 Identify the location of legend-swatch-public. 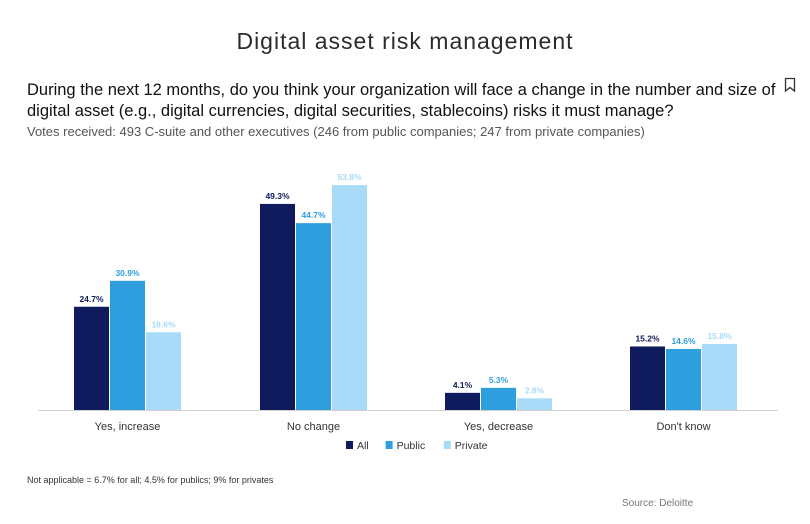
(389, 445).